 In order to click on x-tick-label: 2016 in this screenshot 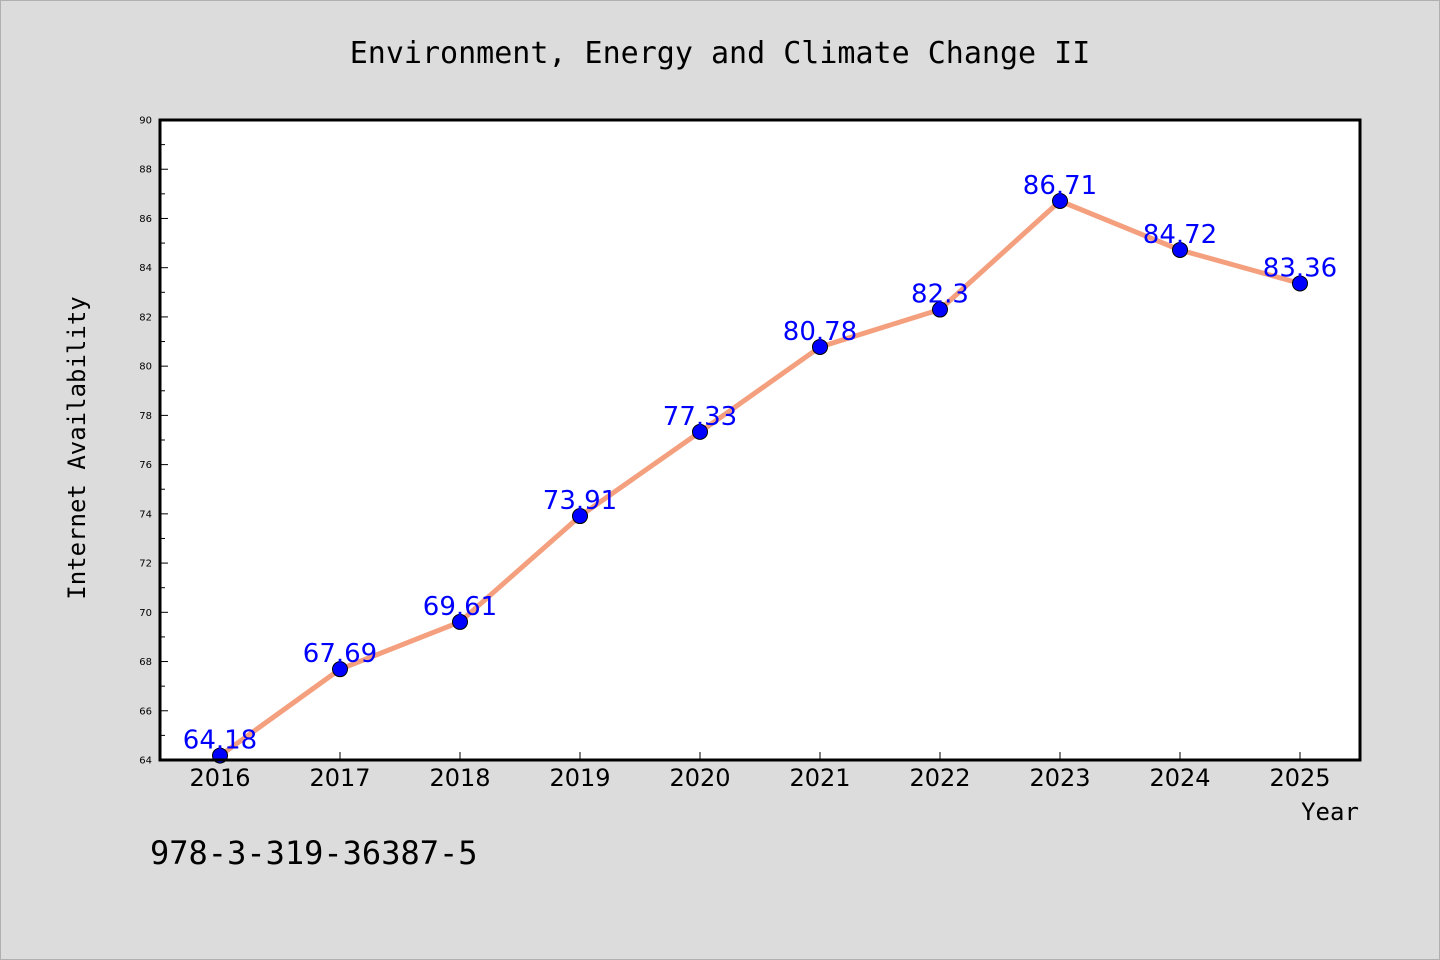, I will do `click(219, 778)`.